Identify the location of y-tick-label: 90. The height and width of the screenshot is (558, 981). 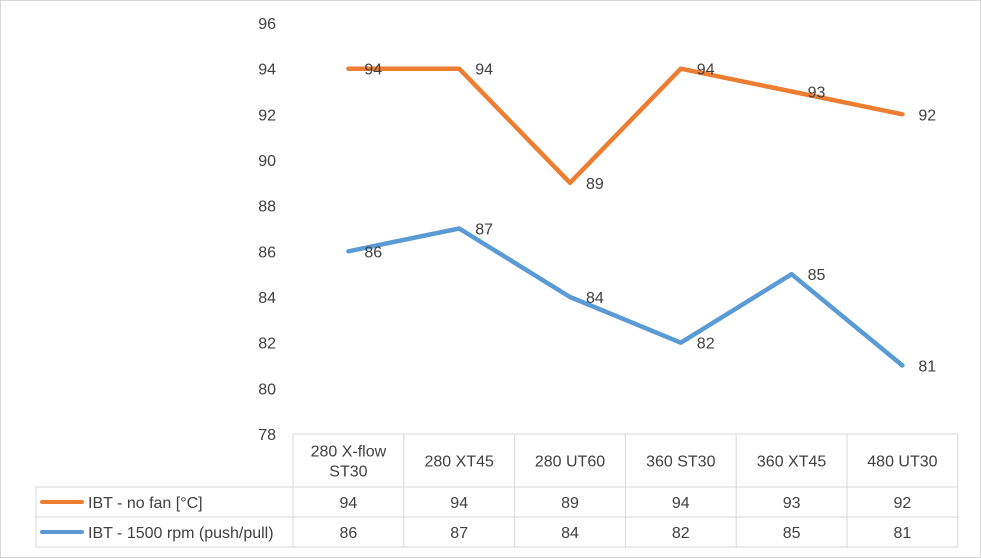
(267, 161).